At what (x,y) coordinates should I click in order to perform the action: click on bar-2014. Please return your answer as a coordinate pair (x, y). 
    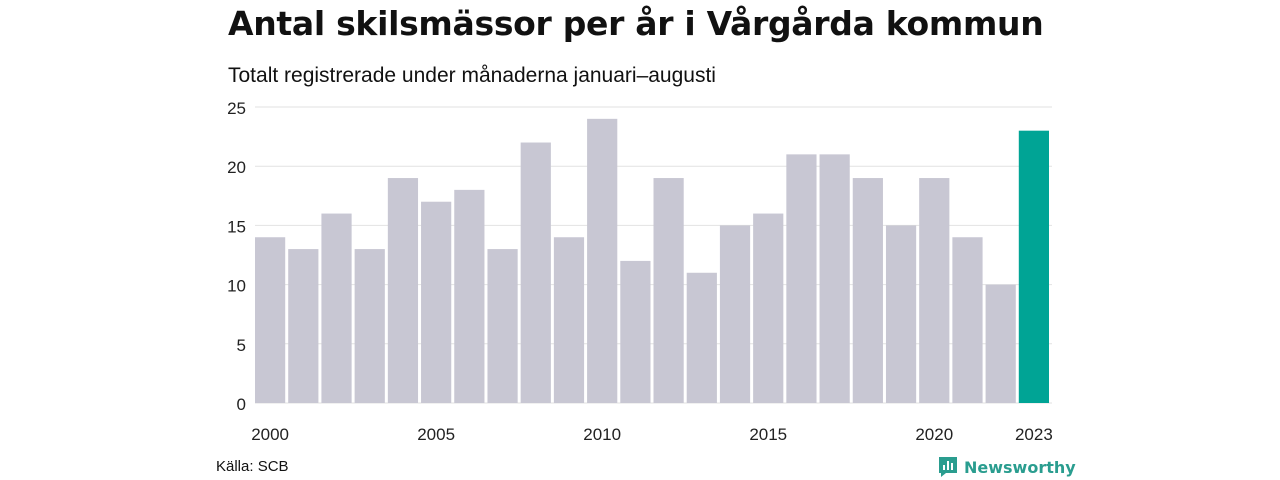
    Looking at the image, I should click on (735, 314).